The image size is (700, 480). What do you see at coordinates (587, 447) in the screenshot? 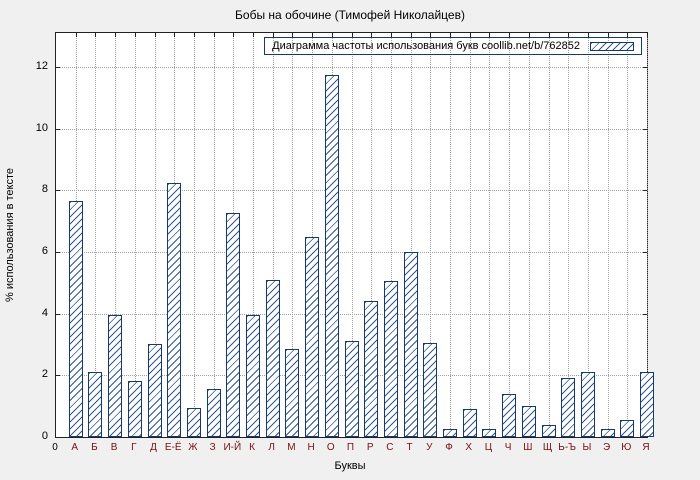
I see `x-tick-label: Ы` at bounding box center [587, 447].